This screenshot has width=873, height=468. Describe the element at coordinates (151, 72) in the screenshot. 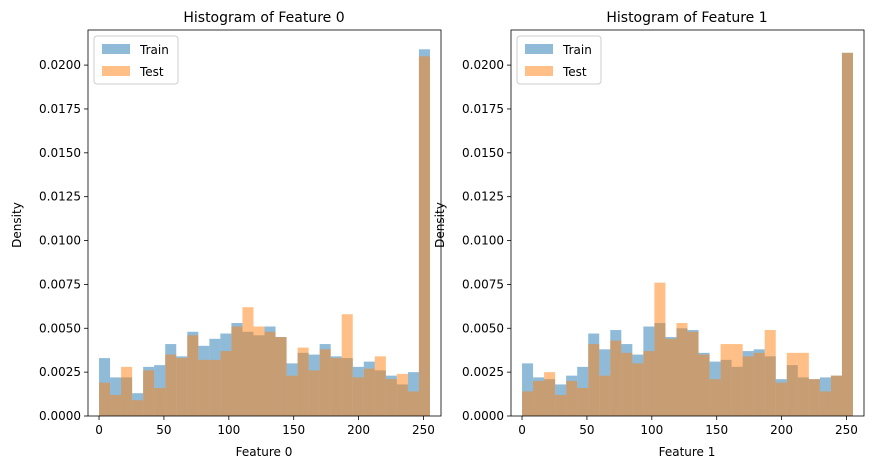

I see `legend-label: Test` at that location.